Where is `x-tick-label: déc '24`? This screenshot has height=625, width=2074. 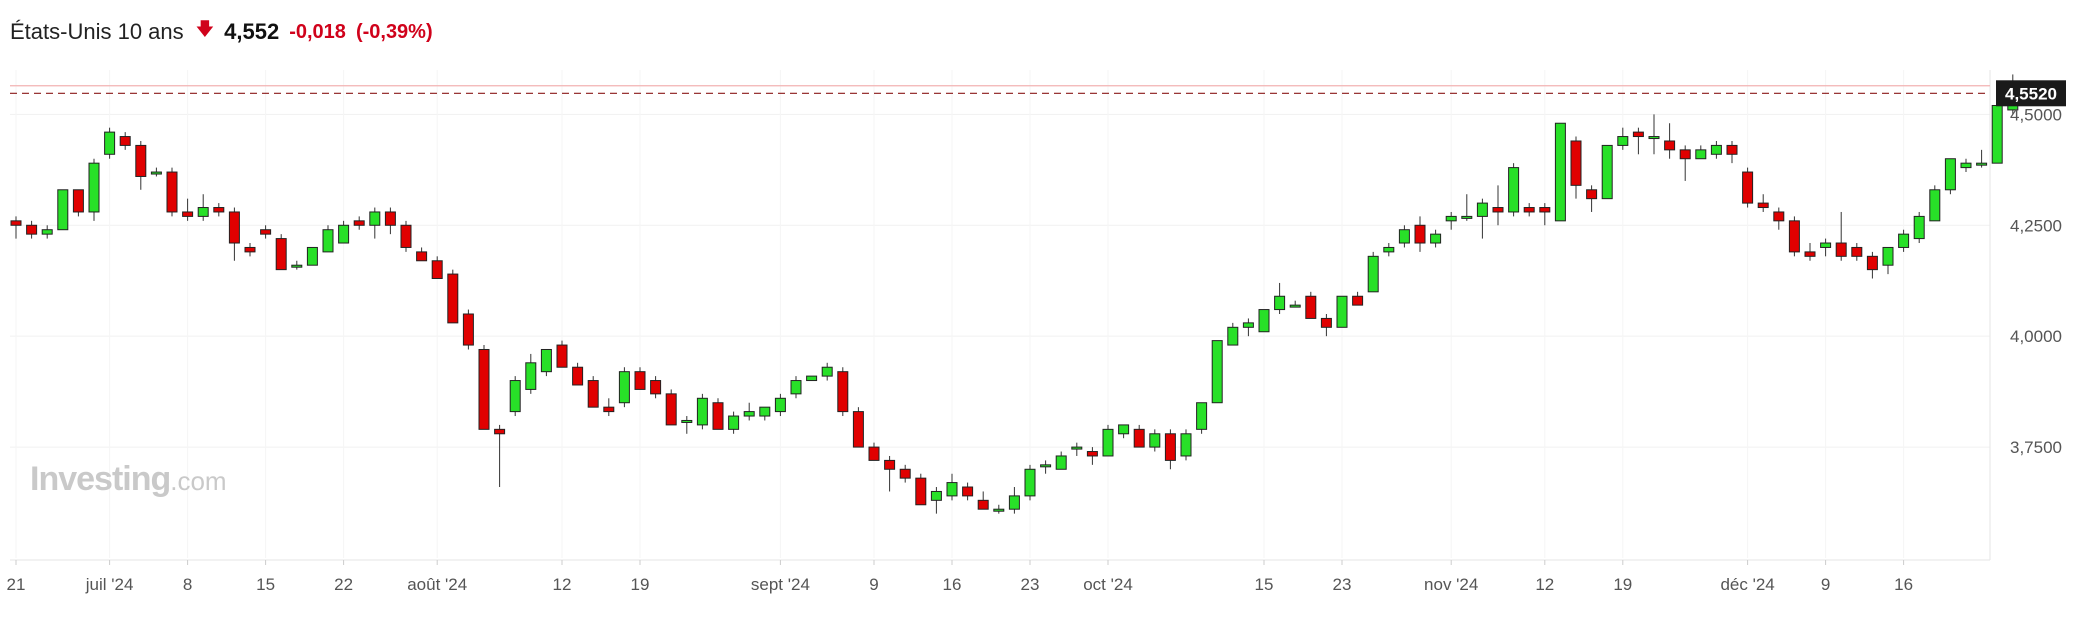 x-tick-label: déc '24 is located at coordinates (1747, 584).